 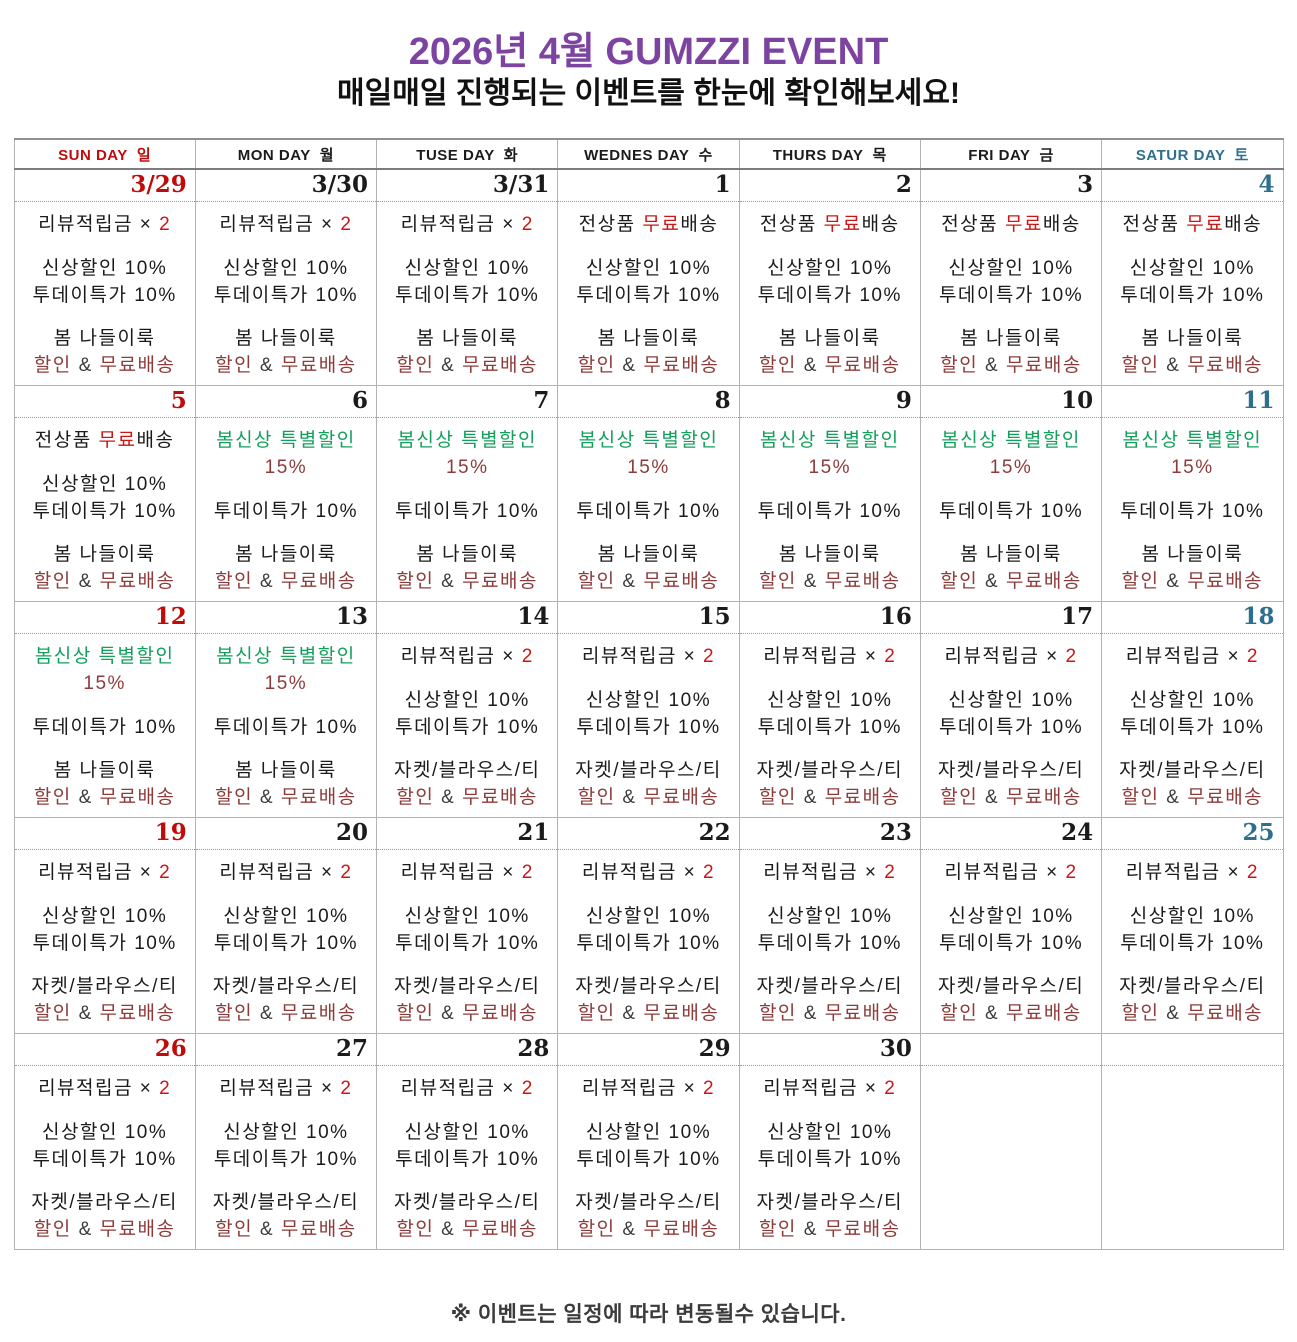 What do you see at coordinates (286, 185) in the screenshot?
I see `day-number: 3/30` at bounding box center [286, 185].